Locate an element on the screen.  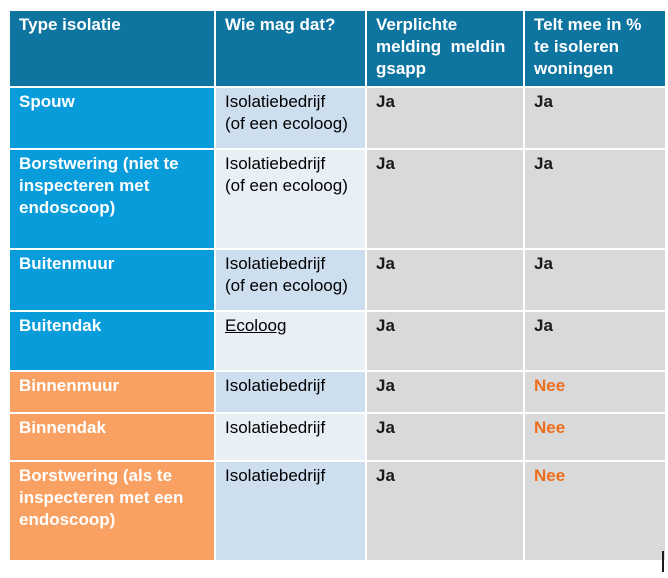
text-cursor is located at coordinates (663, 561).